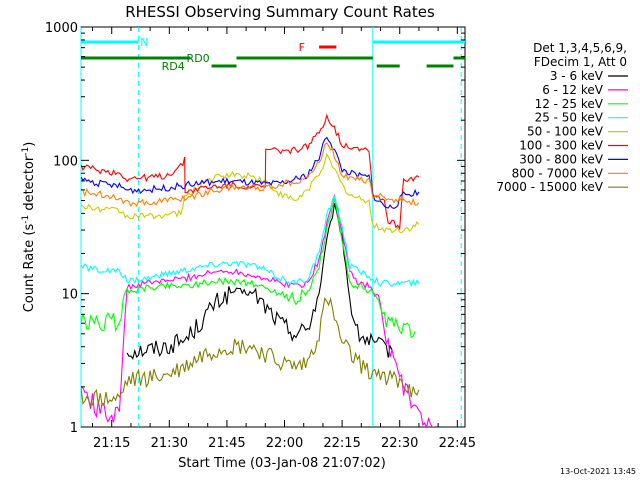 The image size is (640, 480). What do you see at coordinates (399, 443) in the screenshot?
I see `x-tick-label: 22:30` at bounding box center [399, 443].